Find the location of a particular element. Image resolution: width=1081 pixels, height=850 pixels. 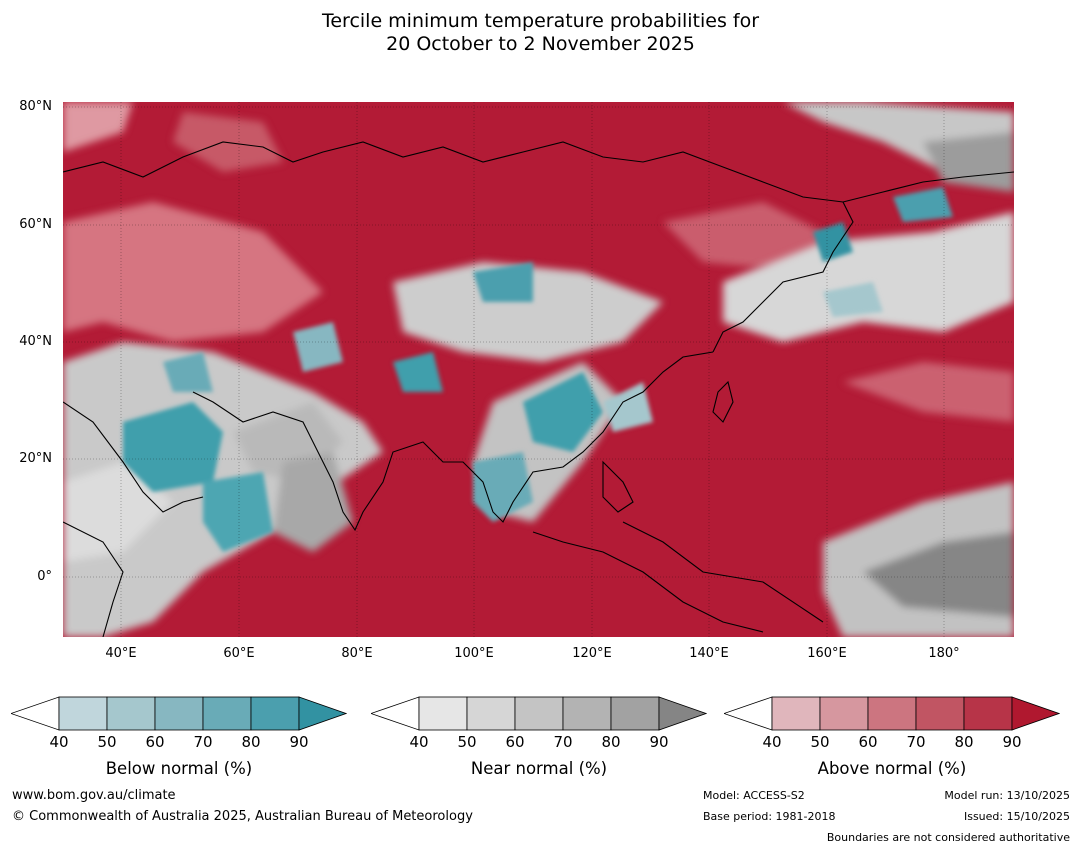

colorbar-below is located at coordinates (179, 713).